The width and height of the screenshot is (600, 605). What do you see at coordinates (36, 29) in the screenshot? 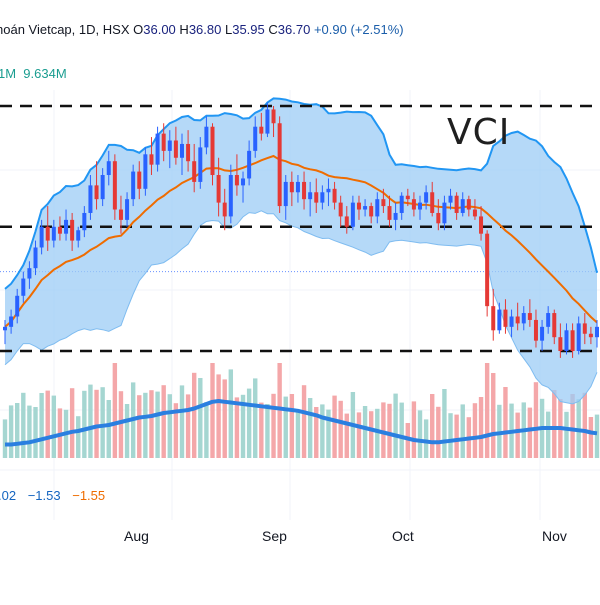
I see `symbol-name: hoán Vietcap` at bounding box center [36, 29].